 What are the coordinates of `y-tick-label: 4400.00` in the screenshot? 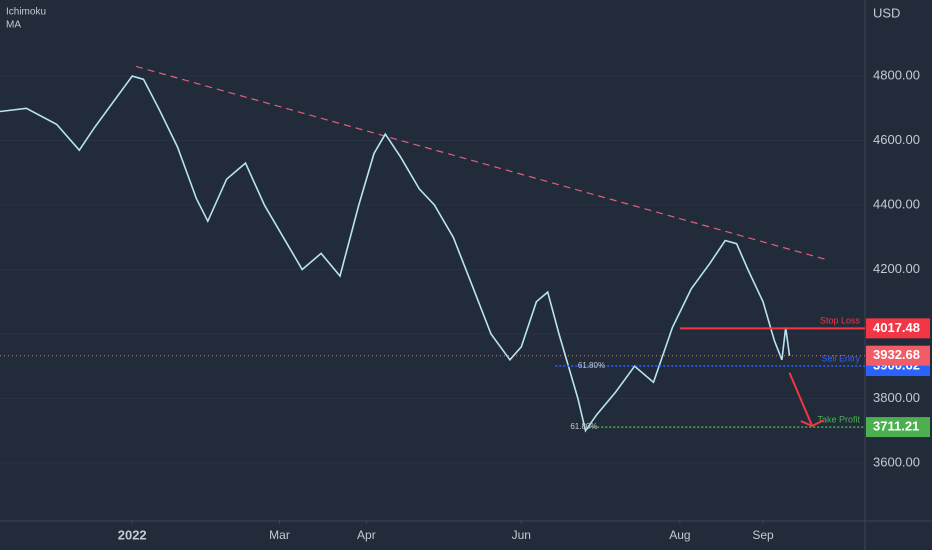 It's located at (896, 203).